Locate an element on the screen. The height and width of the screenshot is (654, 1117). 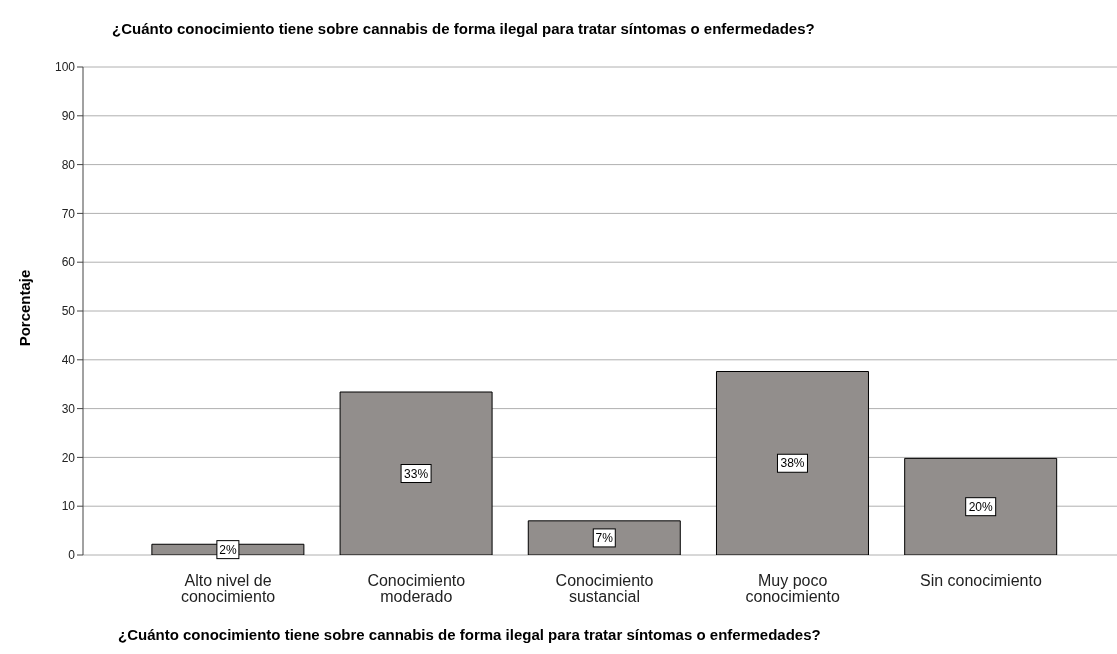
y-tick-label: 30 is located at coordinates (68, 408).